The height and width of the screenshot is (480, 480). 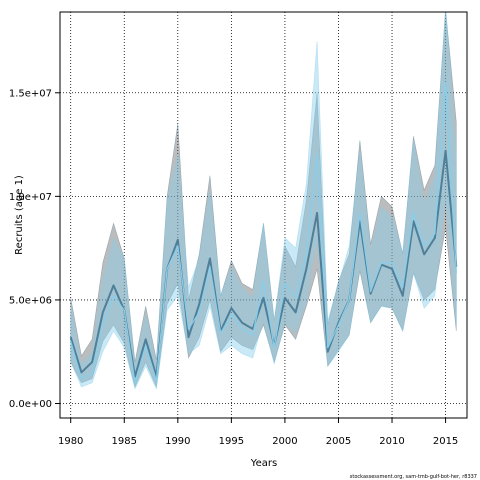 I want to click on y-axis-title: Recruits (age 1), so click(x=19, y=215).